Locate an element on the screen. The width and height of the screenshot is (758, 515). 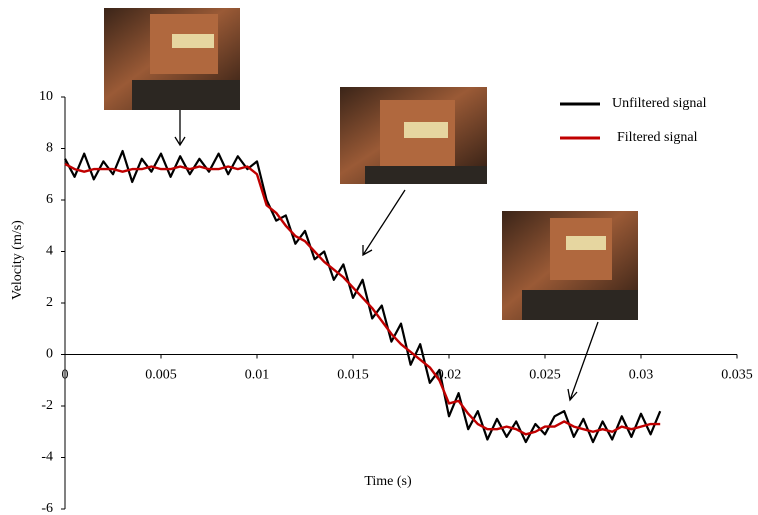
x-tick-label: 0.01 is located at coordinates (257, 375).